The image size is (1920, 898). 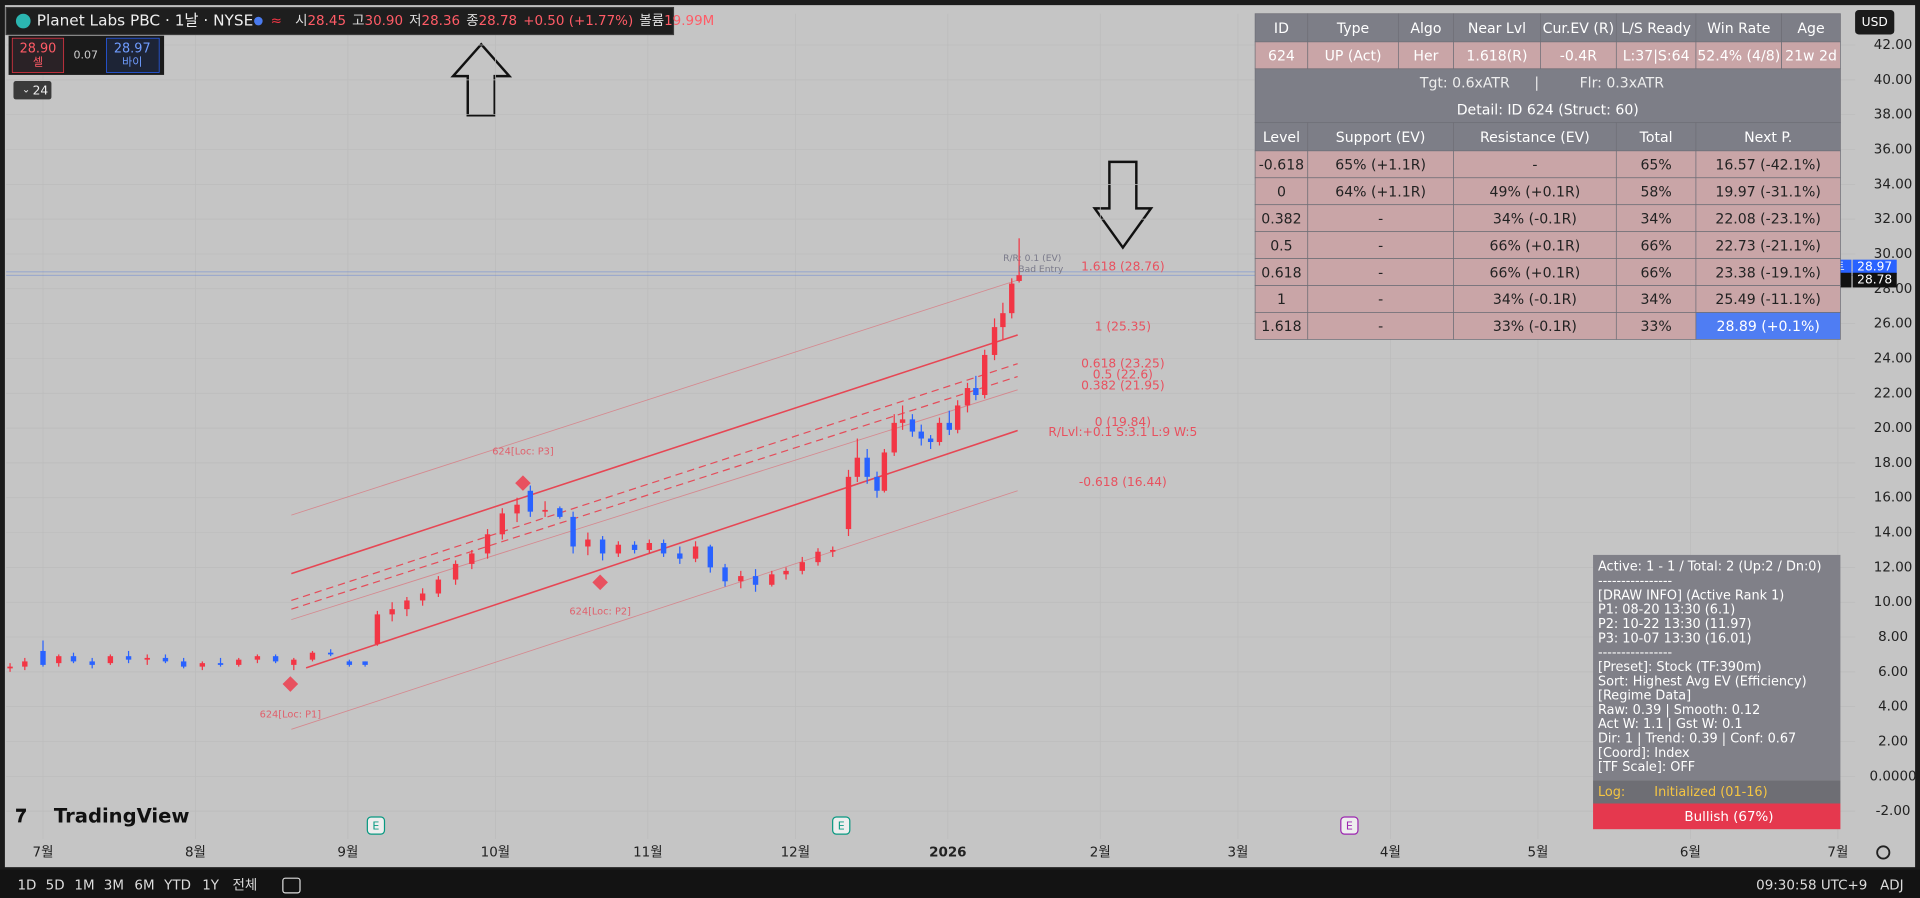 I want to click on indicator-count: 24, so click(x=41, y=90).